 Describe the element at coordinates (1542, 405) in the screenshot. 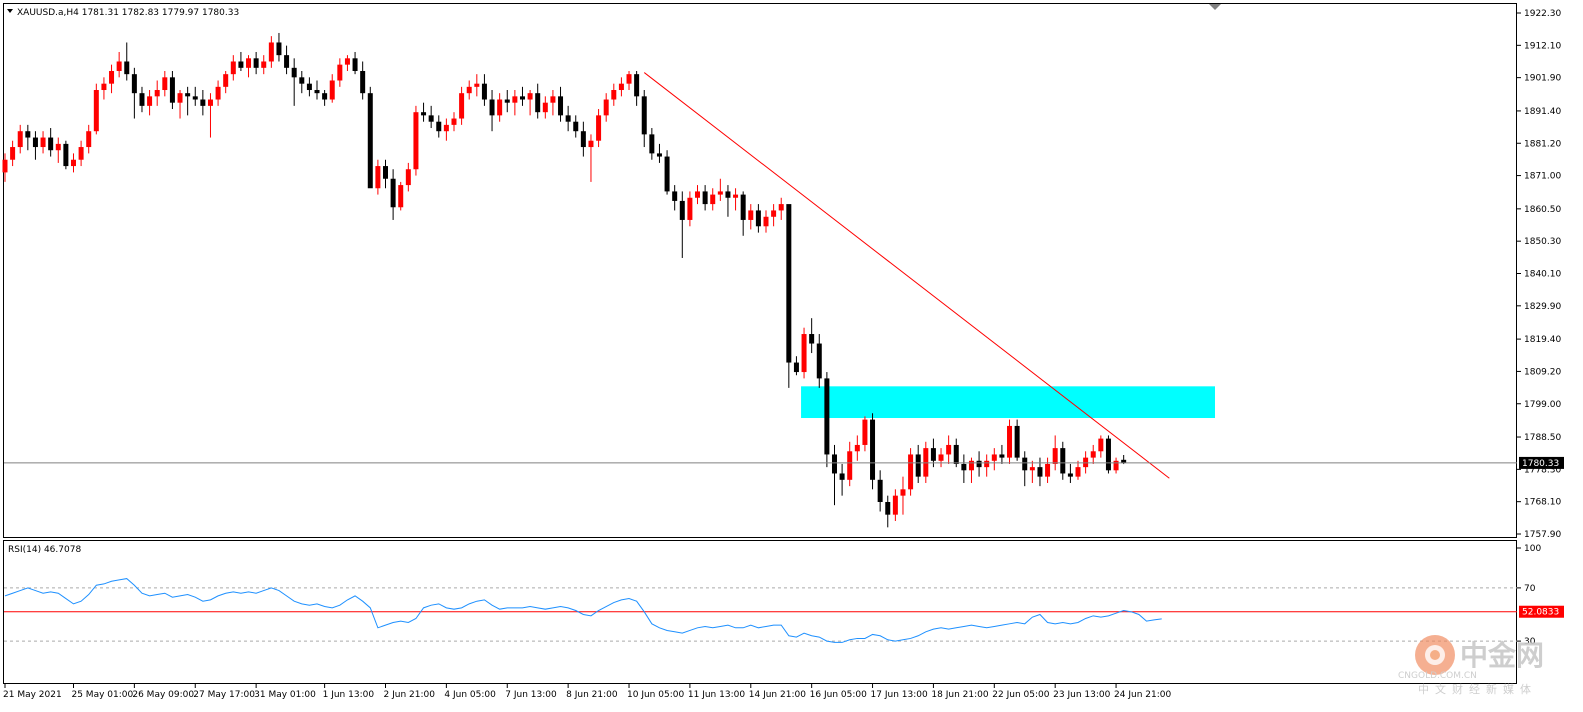

I see `price-tick-label: 1799.00` at that location.